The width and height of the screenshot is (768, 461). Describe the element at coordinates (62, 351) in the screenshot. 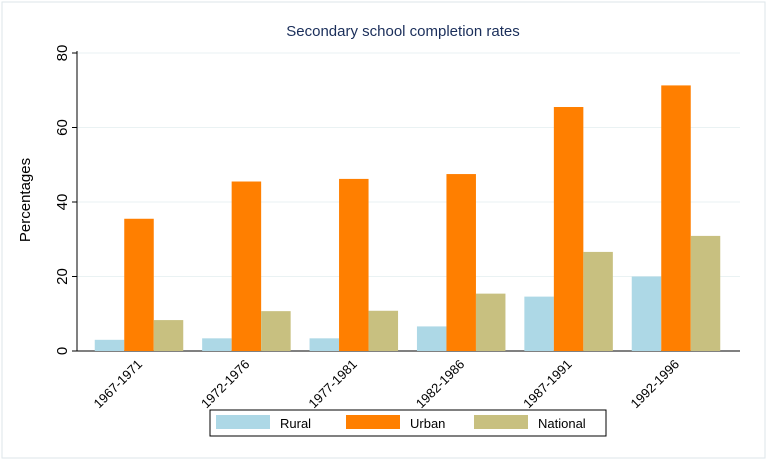

I see `y-tick-label: 0` at that location.